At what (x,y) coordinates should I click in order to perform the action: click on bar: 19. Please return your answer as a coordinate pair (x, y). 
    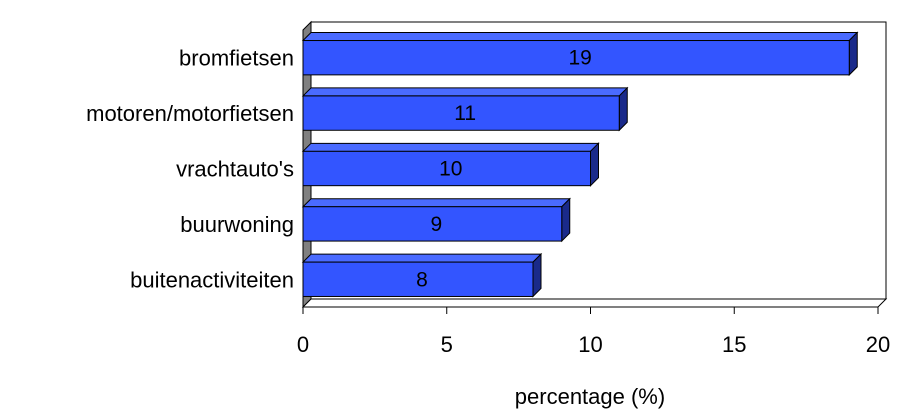
    Looking at the image, I should click on (580, 54).